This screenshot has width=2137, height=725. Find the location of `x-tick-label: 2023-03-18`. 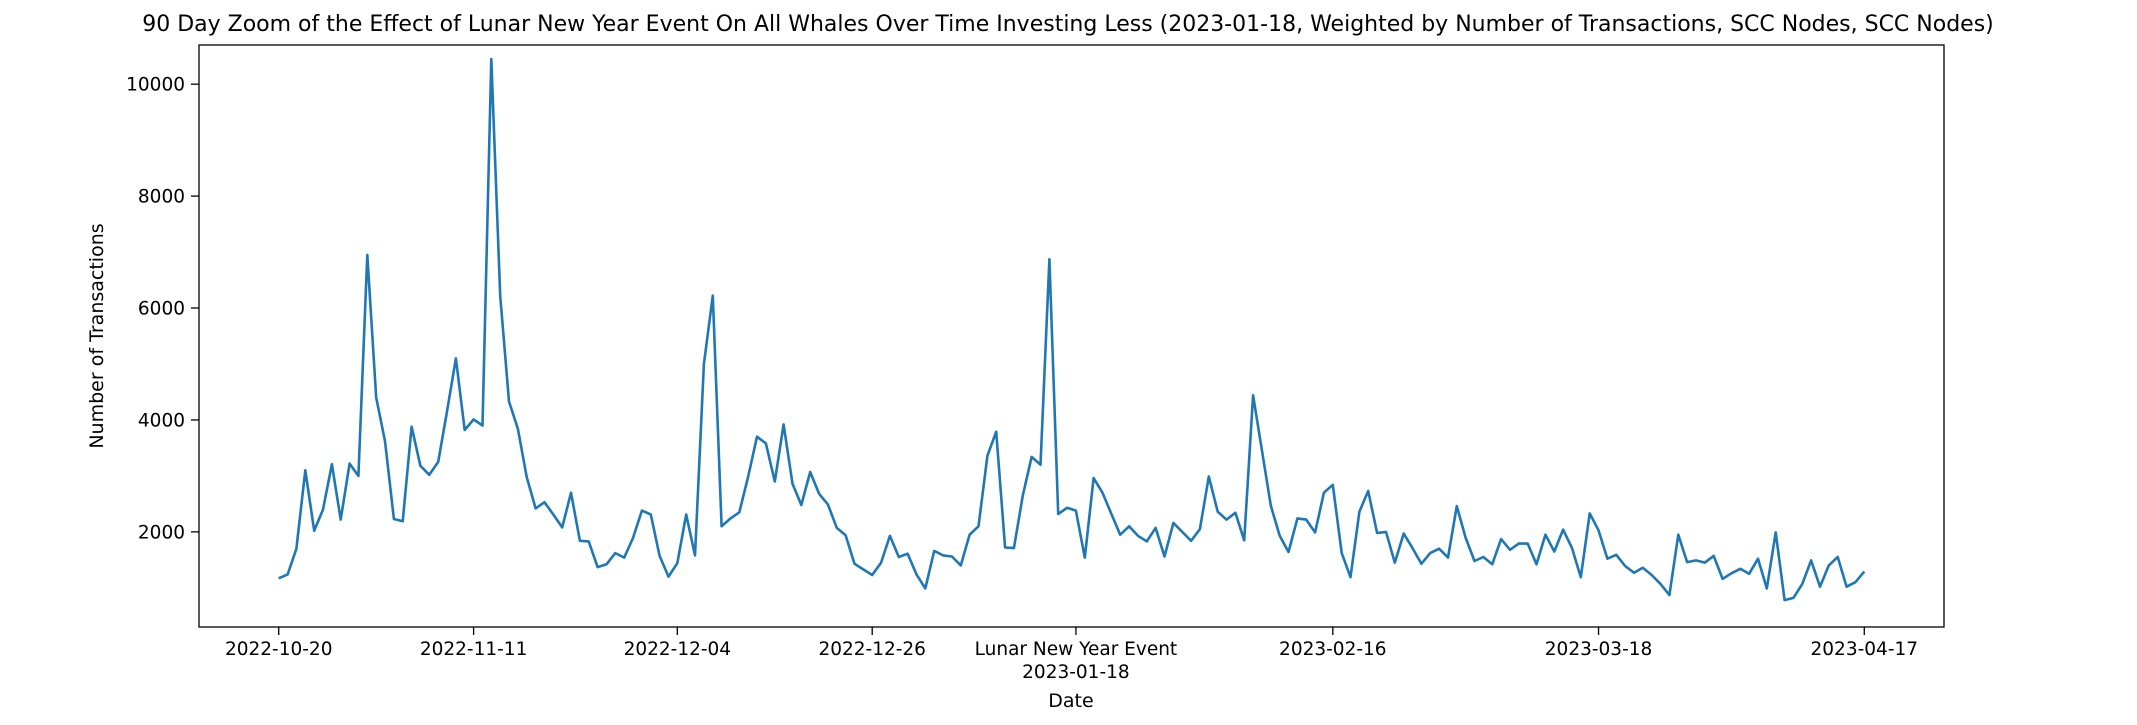

x-tick-label: 2023-03-18 is located at coordinates (1599, 649).